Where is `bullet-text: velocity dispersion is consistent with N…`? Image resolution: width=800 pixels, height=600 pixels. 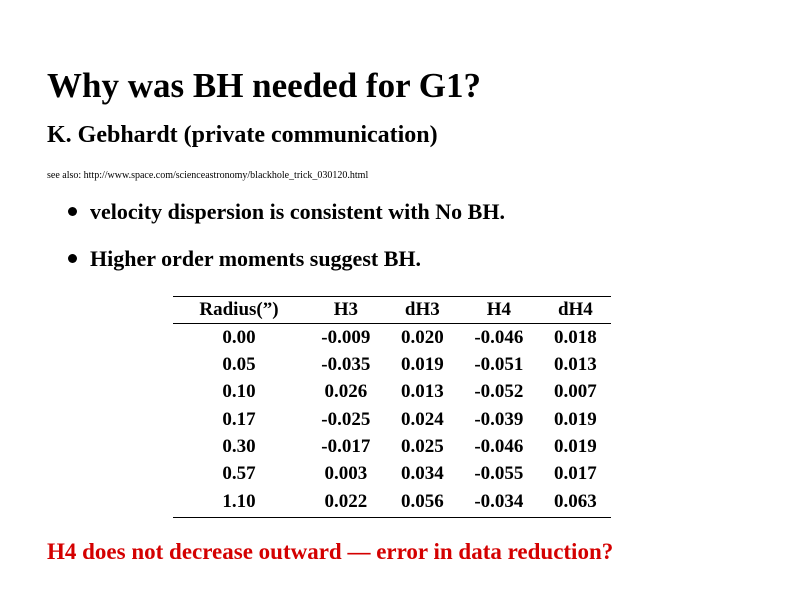 bullet-text: velocity dispersion is consistent with N… is located at coordinates (297, 211).